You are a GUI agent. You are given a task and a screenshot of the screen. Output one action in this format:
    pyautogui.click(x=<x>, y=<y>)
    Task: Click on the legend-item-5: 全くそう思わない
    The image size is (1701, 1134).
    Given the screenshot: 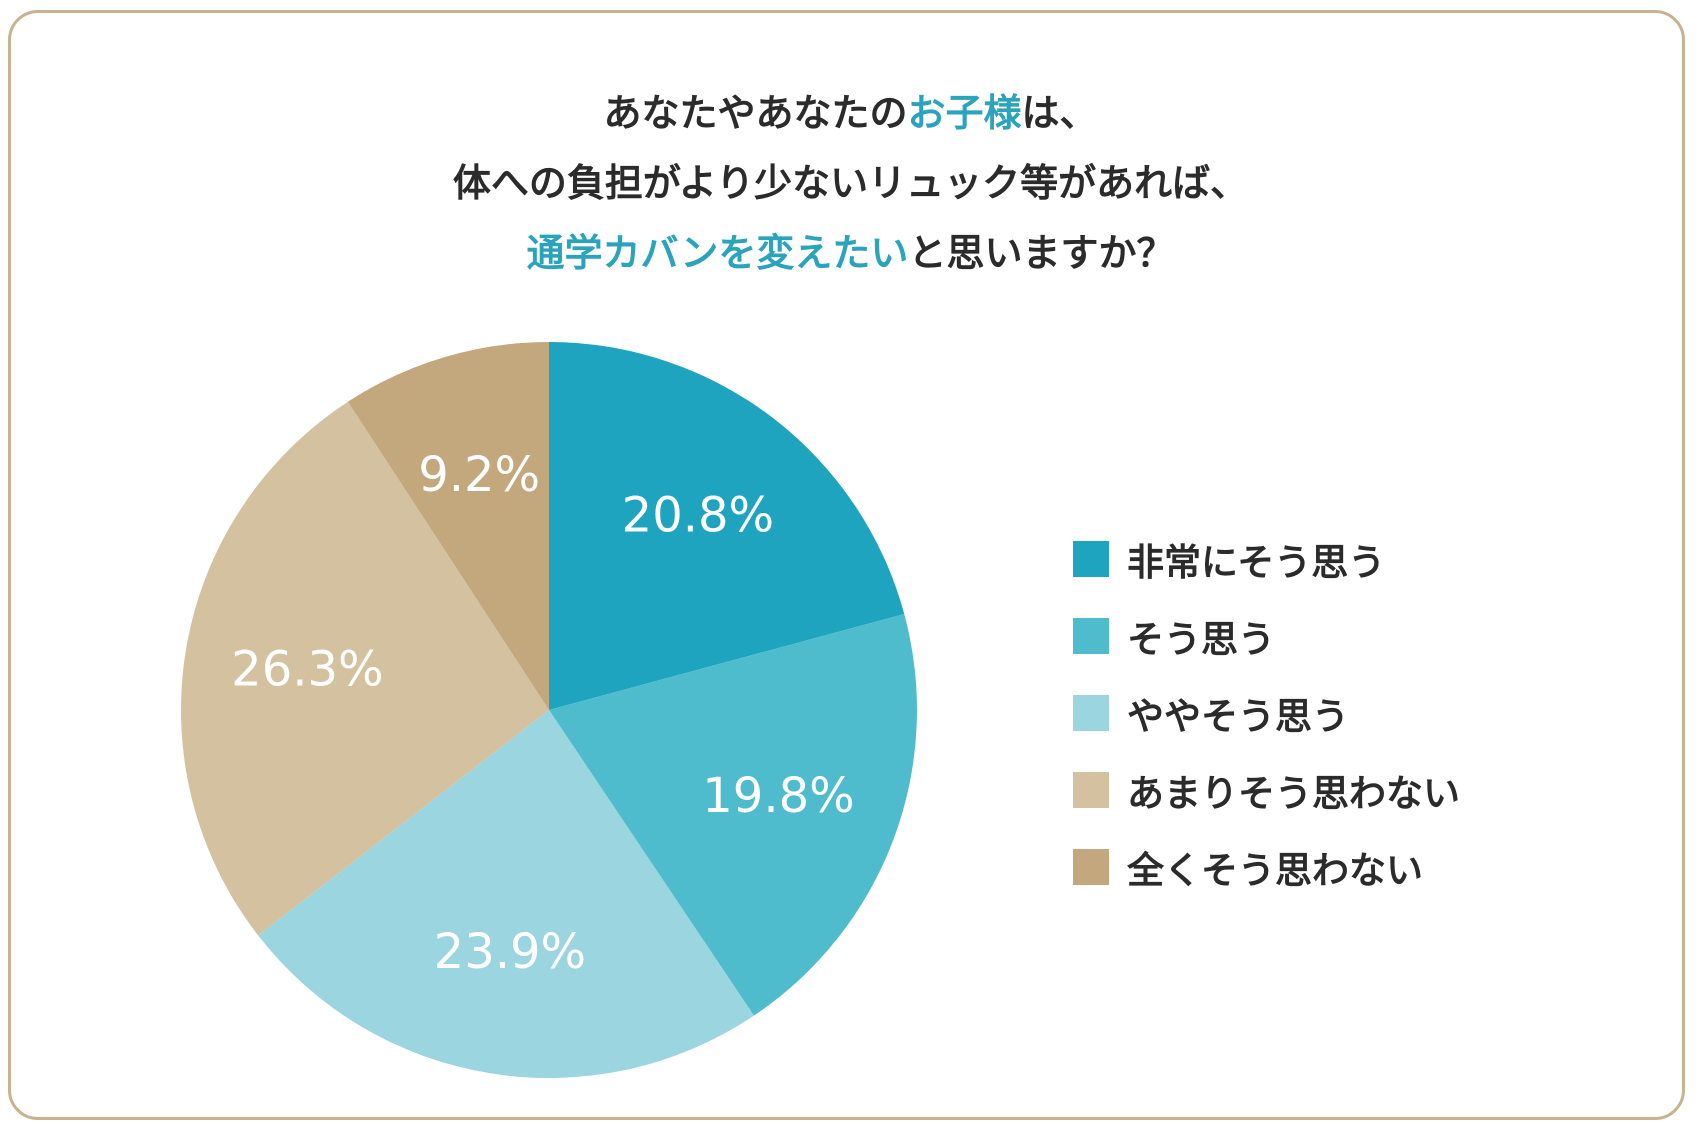 What is the action you would take?
    pyautogui.click(x=1266, y=866)
    